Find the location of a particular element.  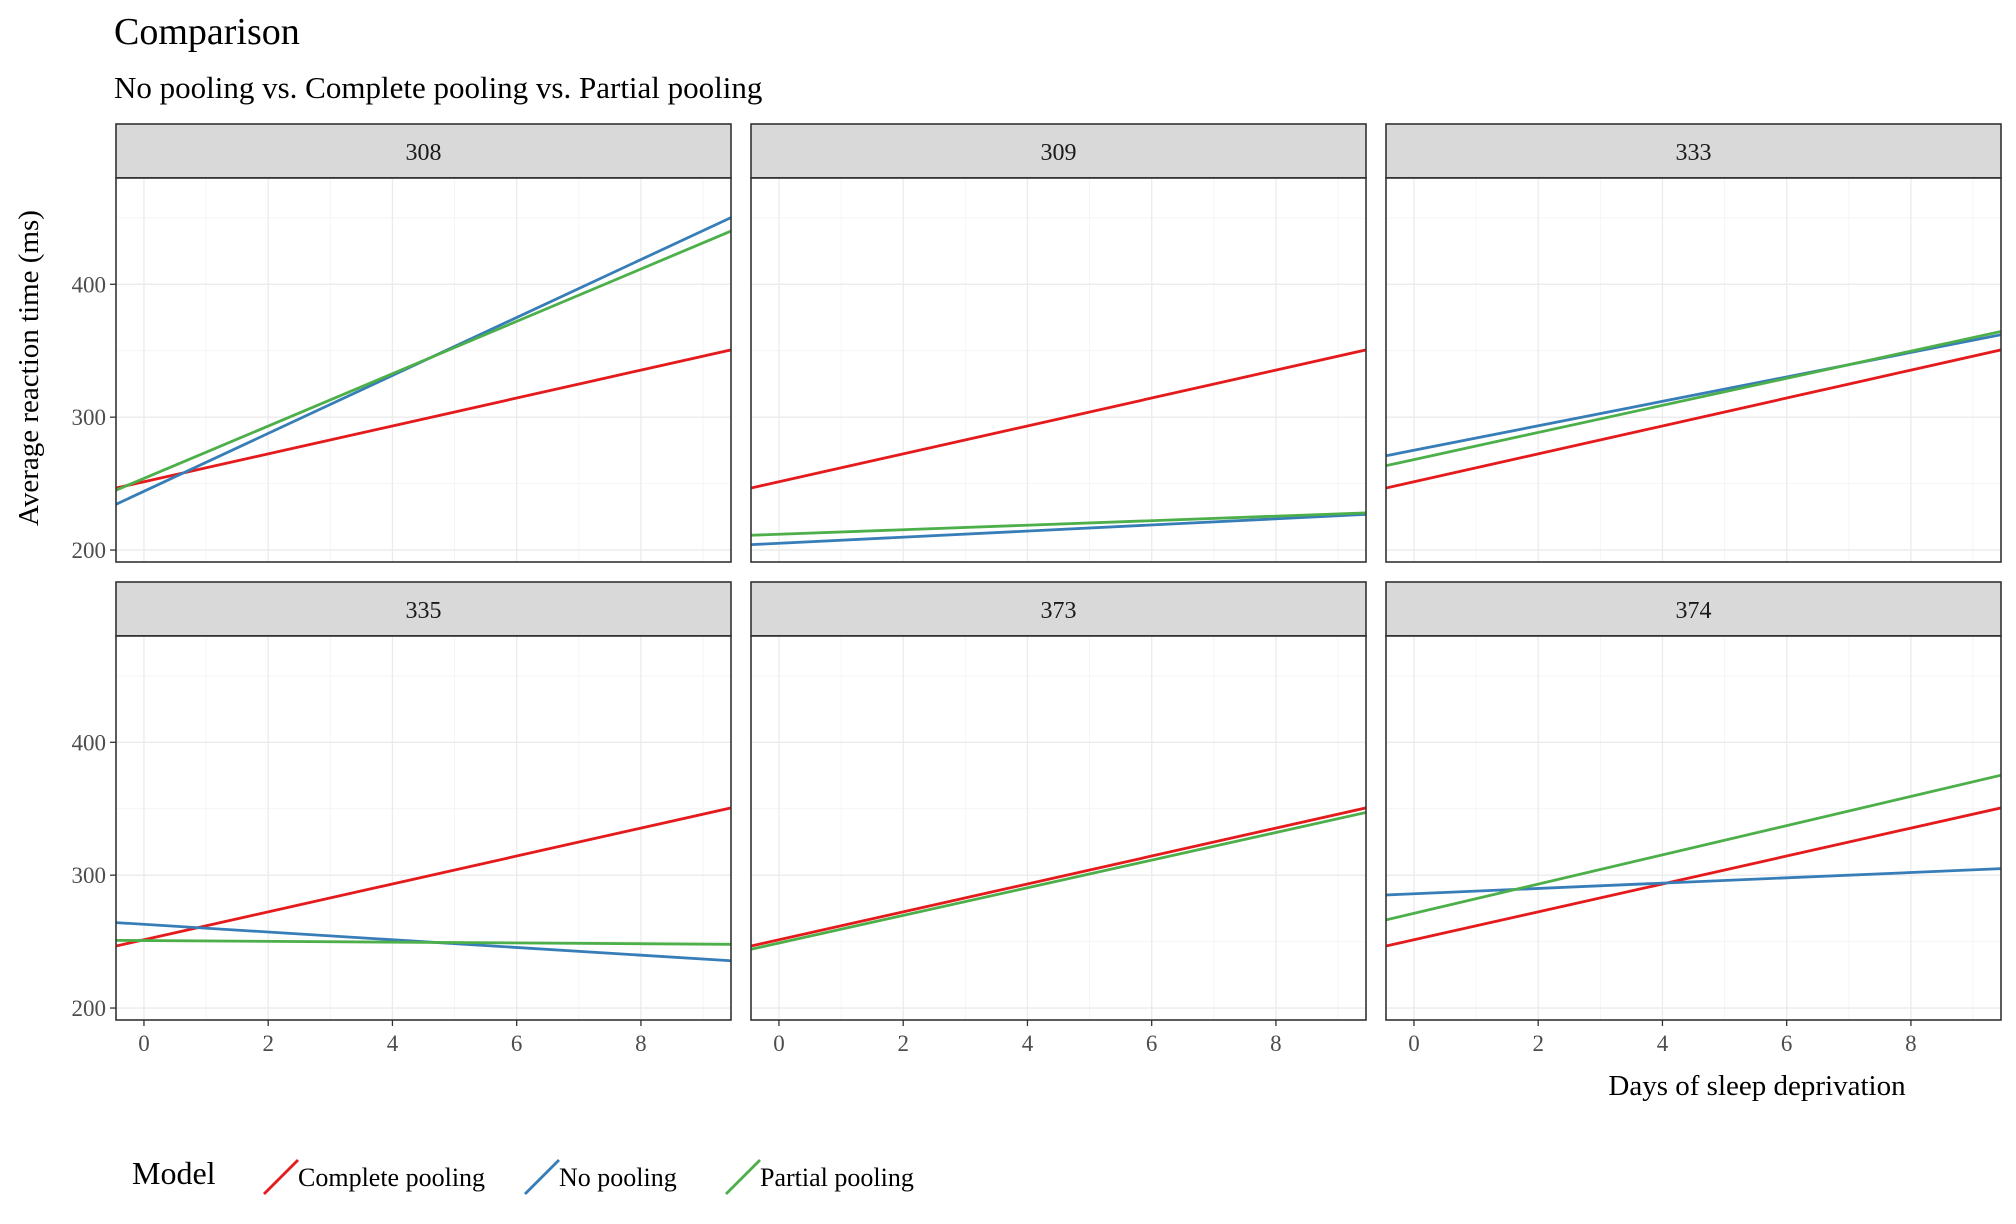

legend-entry-complete-pooling: Complete pooling is located at coordinates (374, 1177).